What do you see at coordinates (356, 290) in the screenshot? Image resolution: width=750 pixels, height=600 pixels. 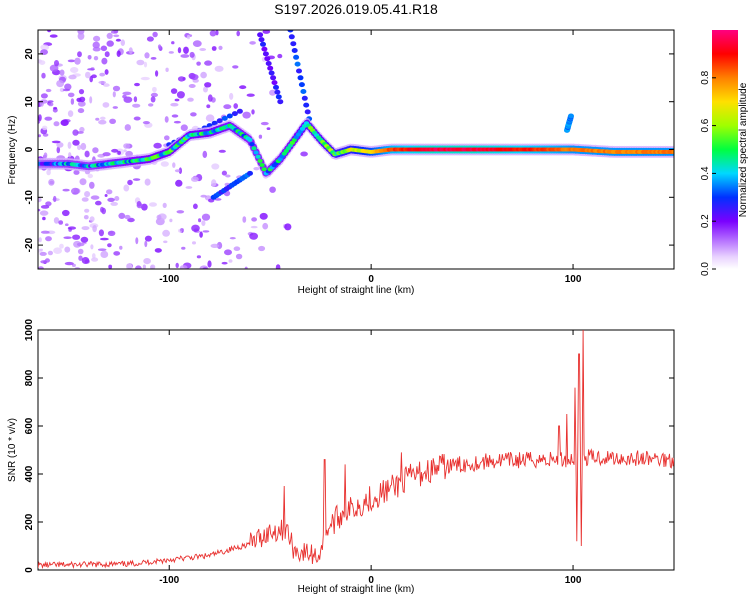 I see `spectrogram-x-label: Height of straight line (km)` at bounding box center [356, 290].